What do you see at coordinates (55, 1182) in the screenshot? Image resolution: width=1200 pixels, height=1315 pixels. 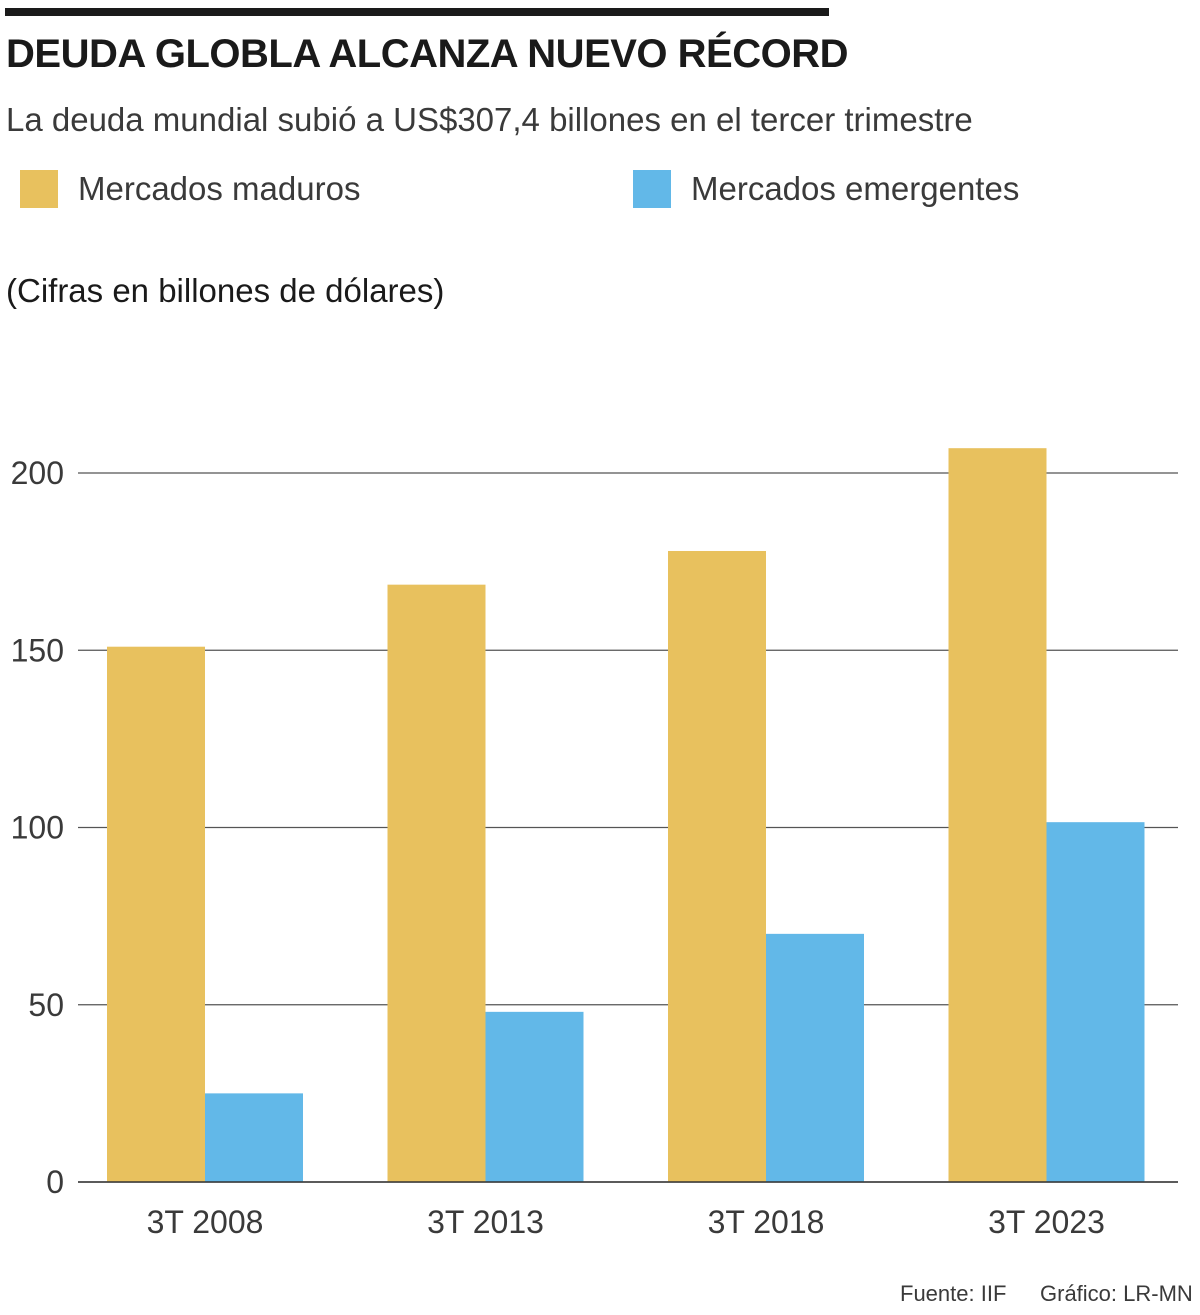 I see `y-tick-label-0: 0` at bounding box center [55, 1182].